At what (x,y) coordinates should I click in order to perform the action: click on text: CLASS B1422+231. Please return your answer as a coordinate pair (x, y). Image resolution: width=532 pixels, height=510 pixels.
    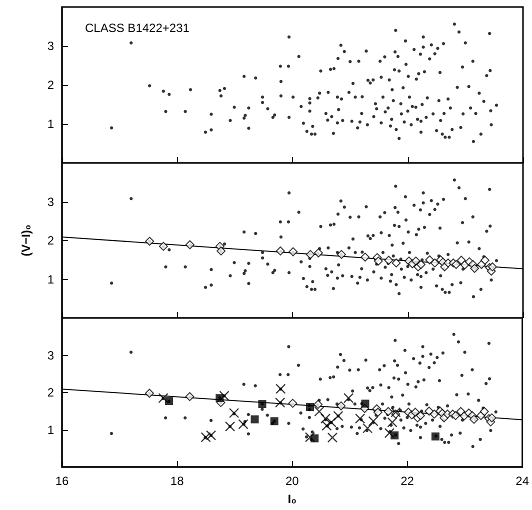
    Looking at the image, I should click on (137, 28).